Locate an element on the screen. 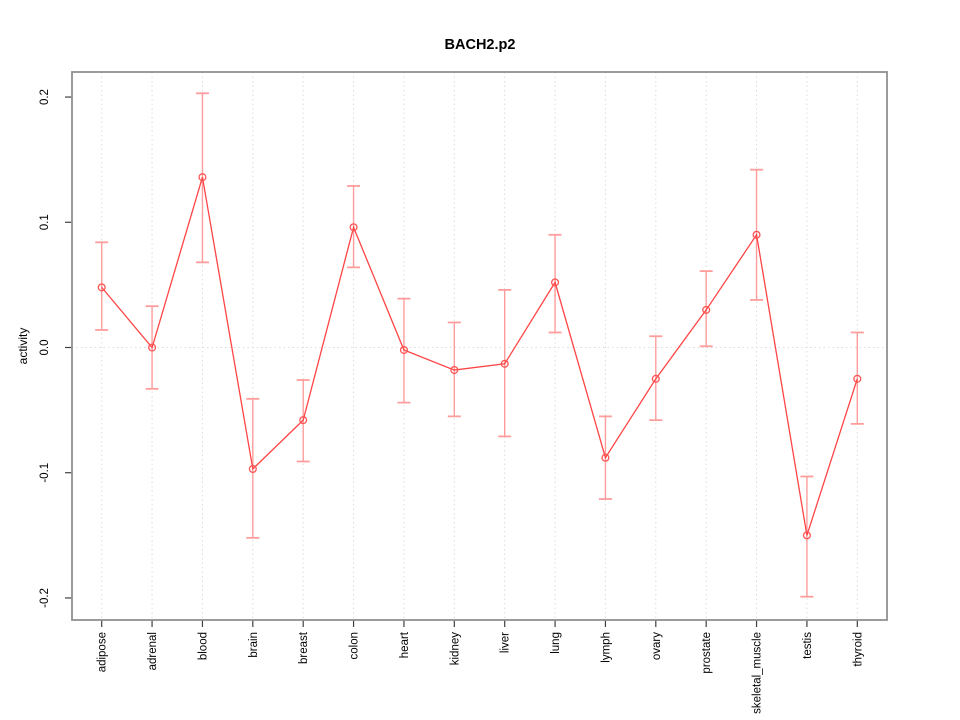 The image size is (960, 720). y-tick-label-0.1: 0.1 is located at coordinates (45, 222).